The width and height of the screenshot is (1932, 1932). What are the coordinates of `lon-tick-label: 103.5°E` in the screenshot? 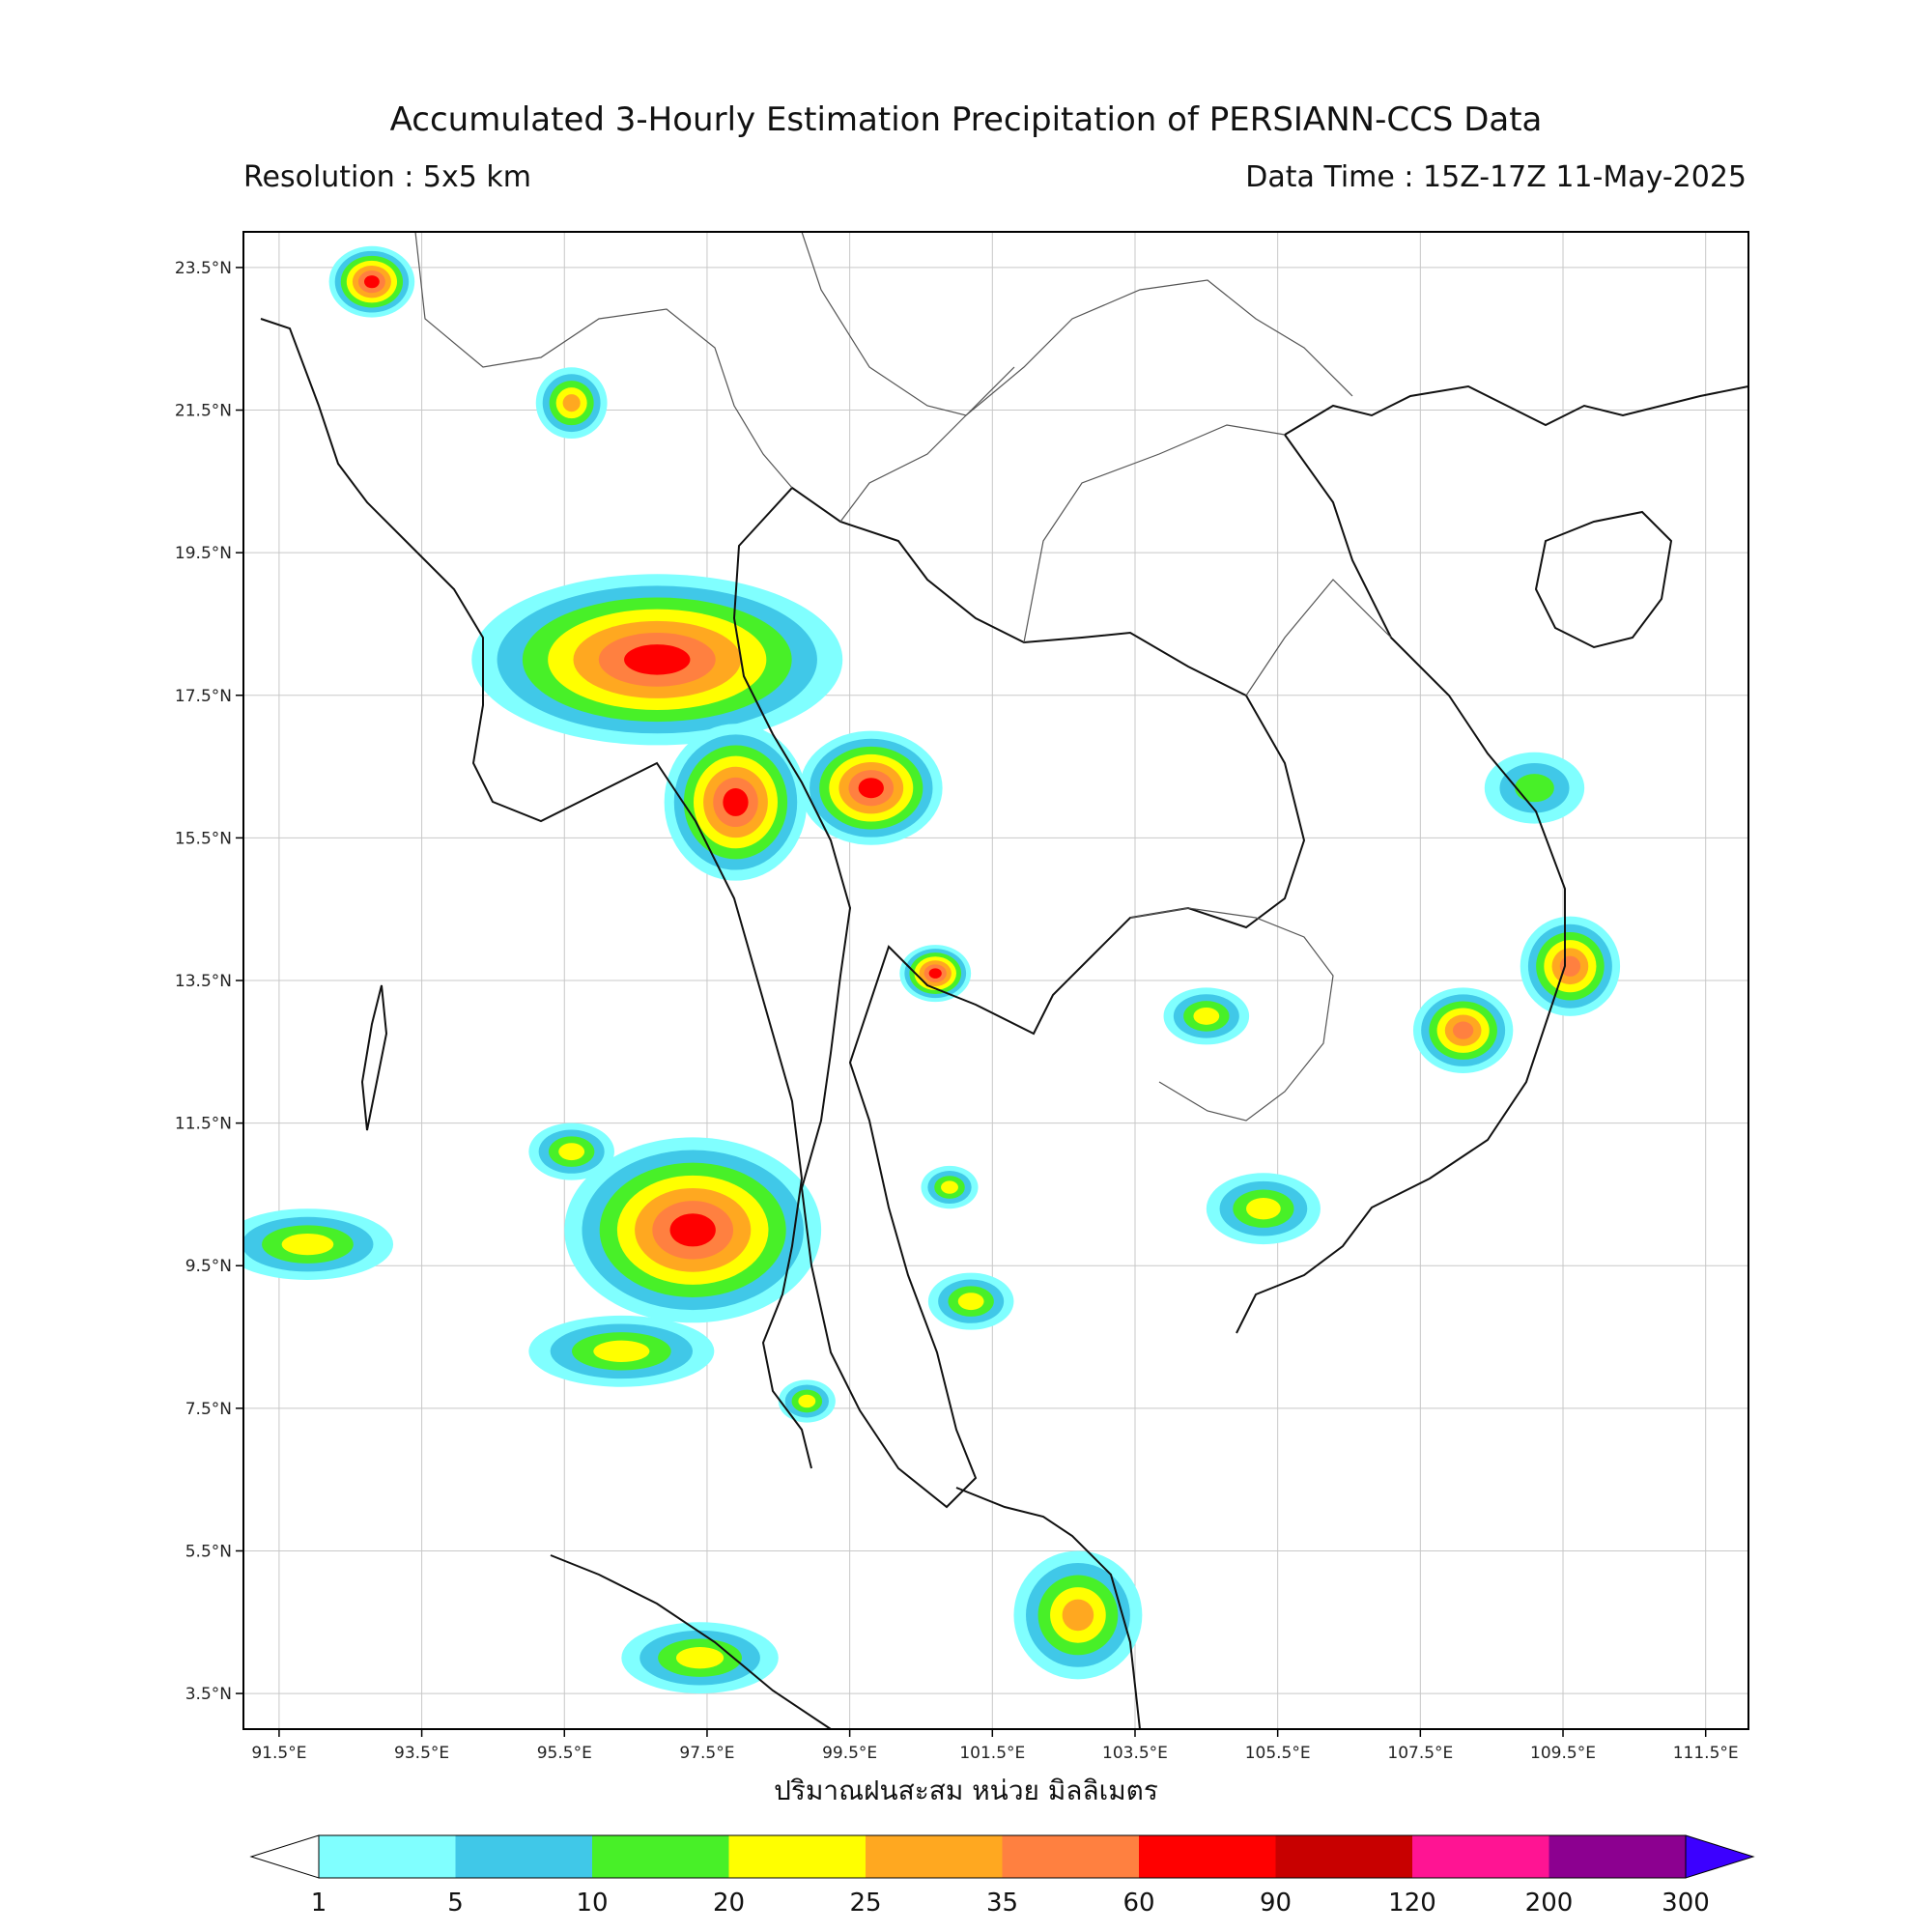 It's located at (1135, 1753).